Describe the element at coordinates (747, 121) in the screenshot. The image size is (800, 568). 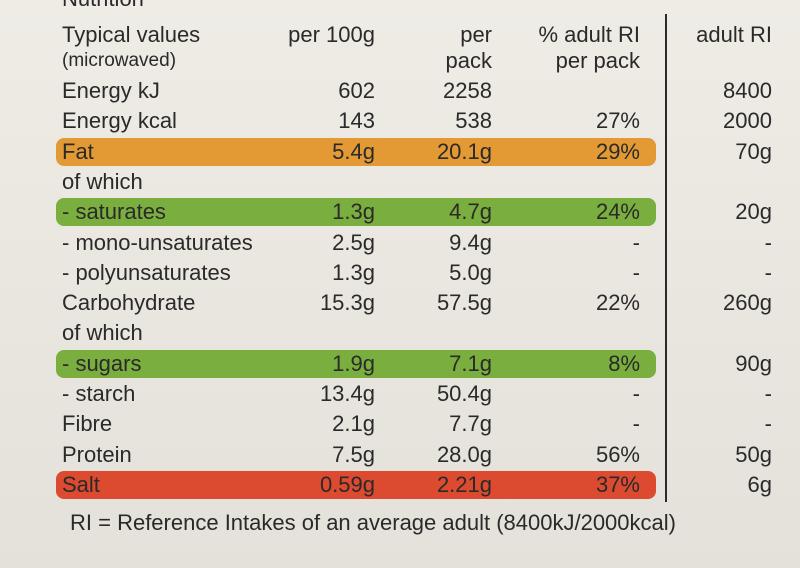
I see `nutrient-value: 2000` at that location.